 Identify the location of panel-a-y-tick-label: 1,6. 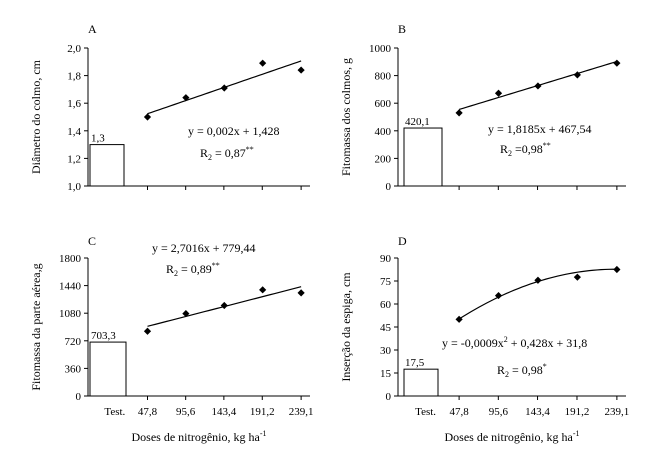
(74, 104).